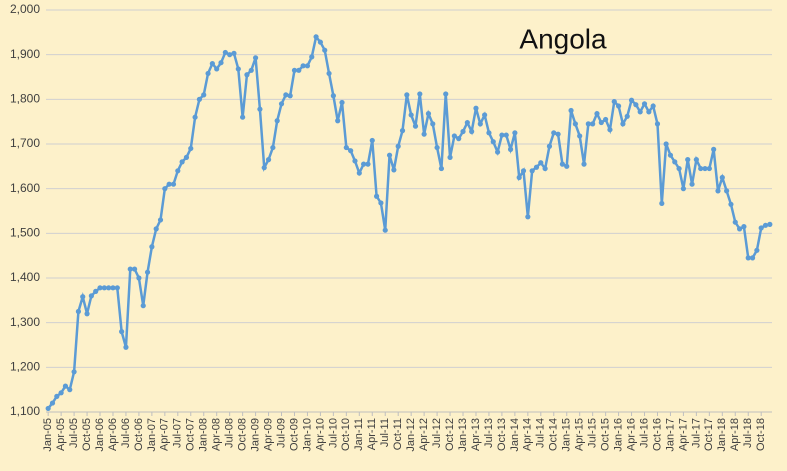  Describe the element at coordinates (25, 54) in the screenshot. I see `y-tick-label: 1,900` at that location.